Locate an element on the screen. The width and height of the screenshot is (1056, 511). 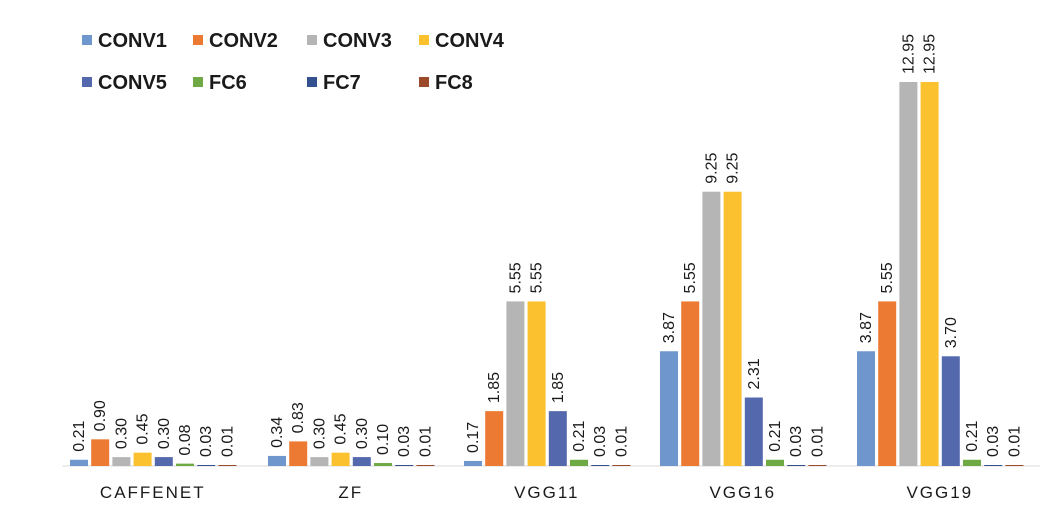
legend-label-conv3: CONV3 is located at coordinates (357, 41).